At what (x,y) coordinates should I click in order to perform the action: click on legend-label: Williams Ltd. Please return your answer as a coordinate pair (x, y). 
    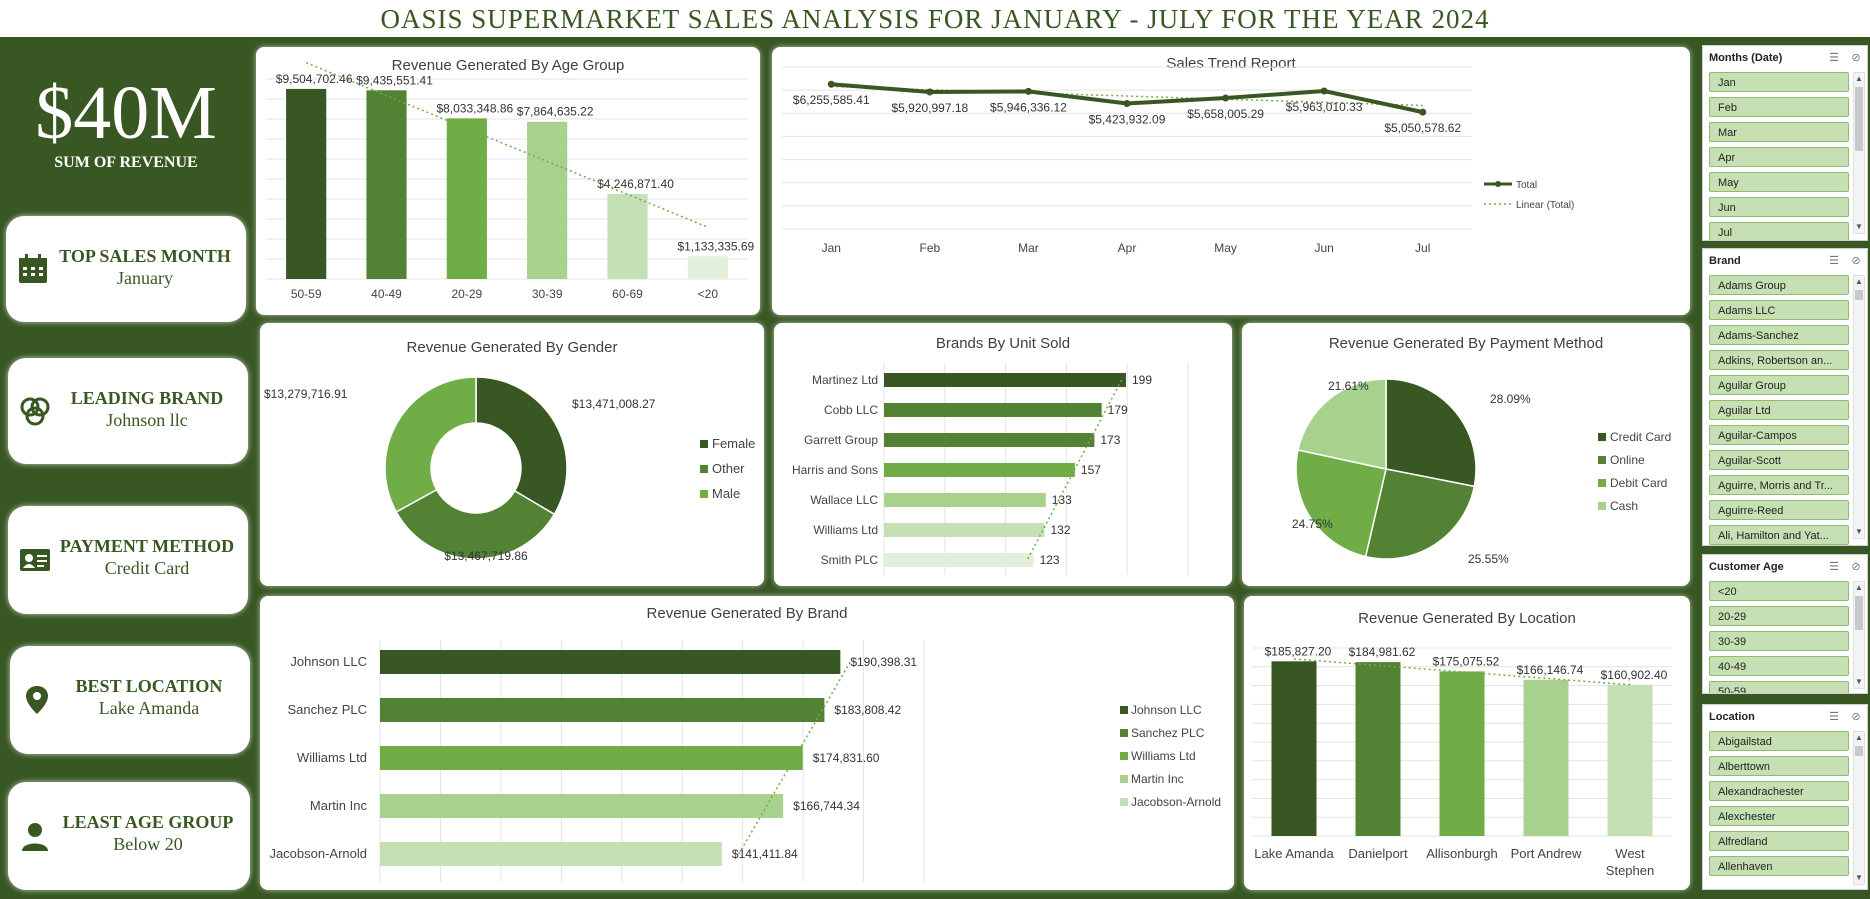
    Looking at the image, I should click on (1163, 756).